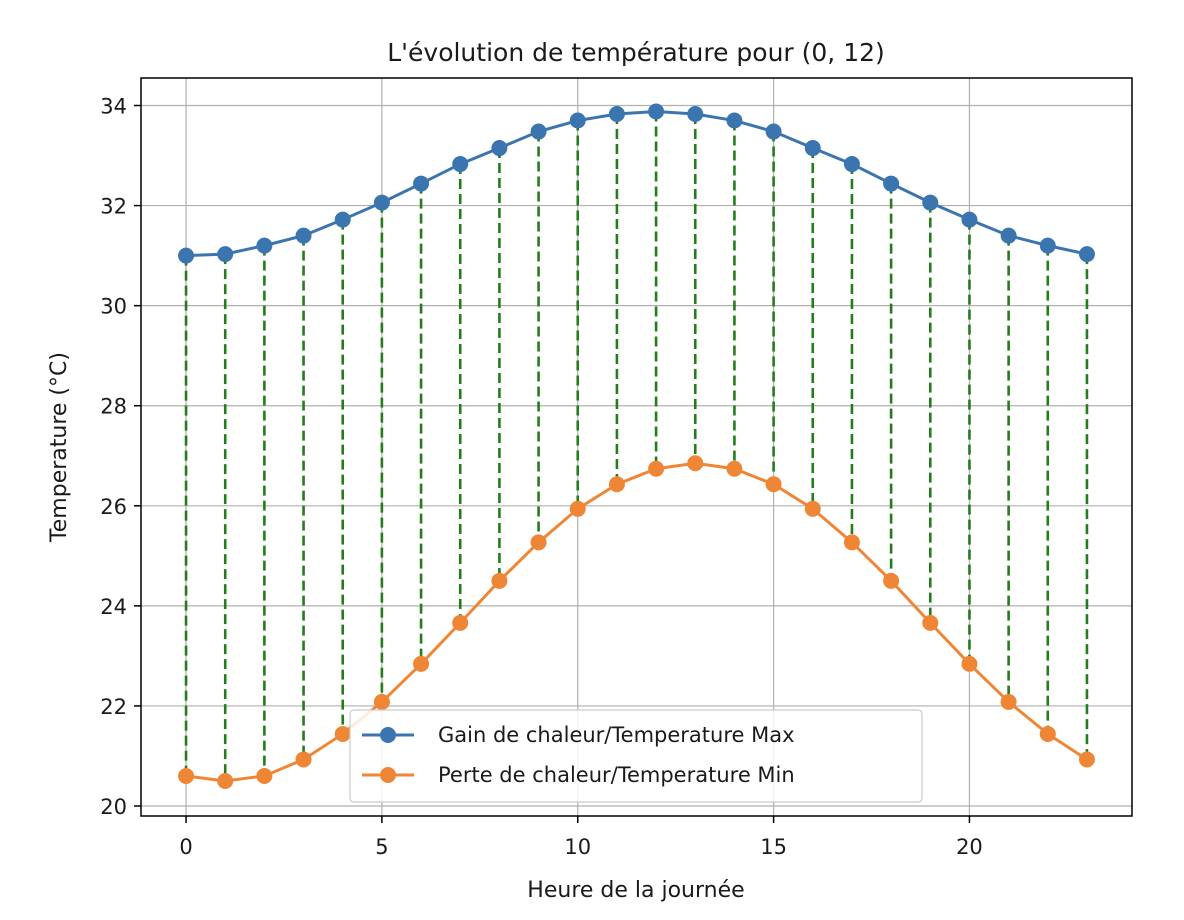 The height and width of the screenshot is (920, 1184). What do you see at coordinates (969, 847) in the screenshot?
I see `x-tick-label: 20` at bounding box center [969, 847].